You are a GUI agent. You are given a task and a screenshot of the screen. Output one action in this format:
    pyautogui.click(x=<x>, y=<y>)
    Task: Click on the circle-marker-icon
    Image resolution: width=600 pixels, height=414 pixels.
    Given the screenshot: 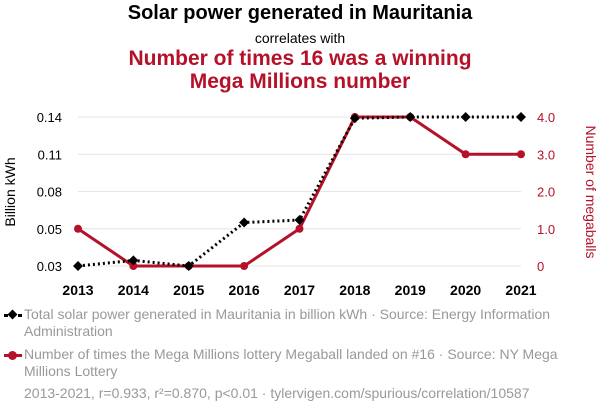 What is the action you would take?
    pyautogui.click(x=12, y=355)
    